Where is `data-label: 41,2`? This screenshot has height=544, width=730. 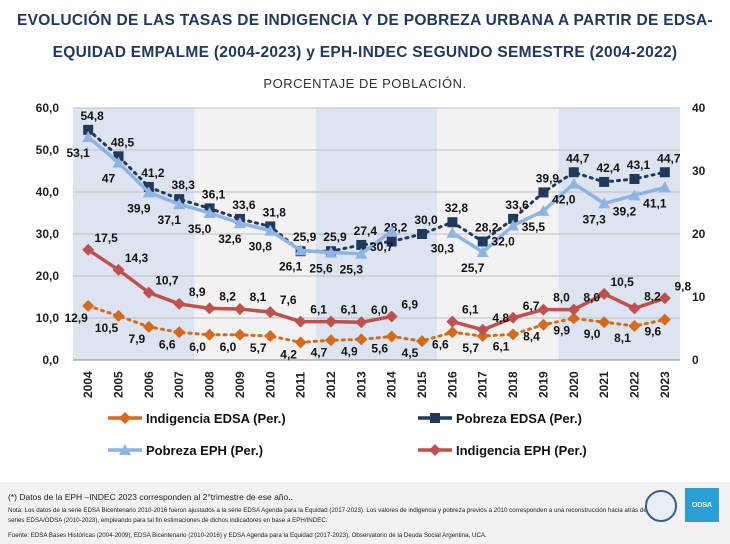 data-label: 41,2 is located at coordinates (153, 173).